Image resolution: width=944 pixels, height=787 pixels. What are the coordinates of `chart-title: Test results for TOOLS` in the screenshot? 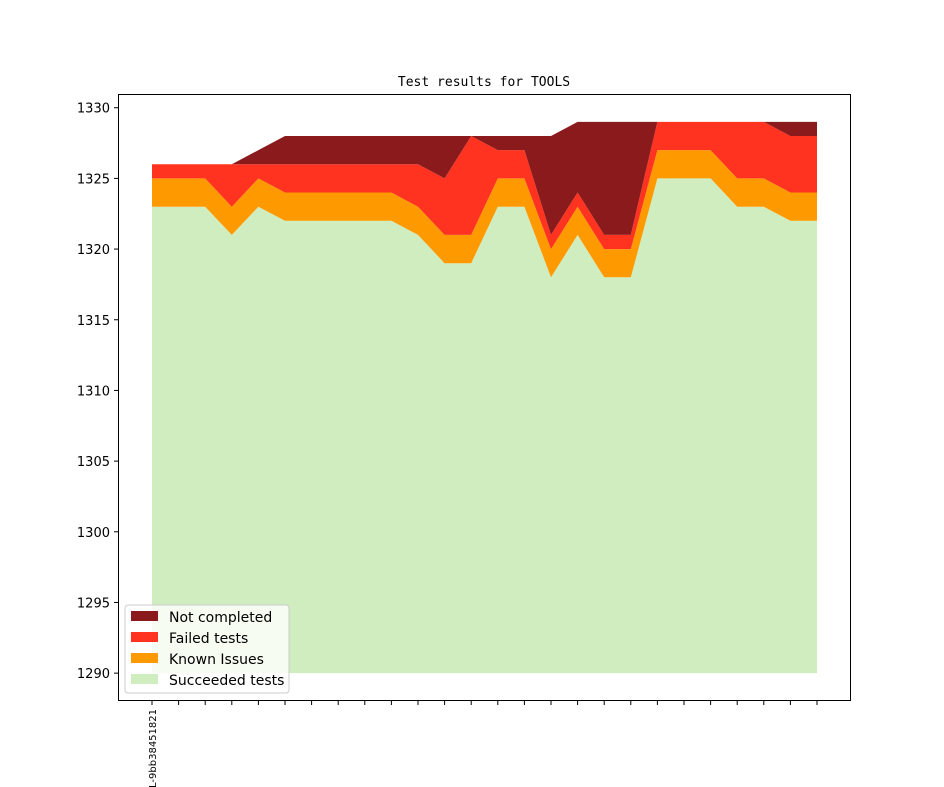 It's located at (484, 82).